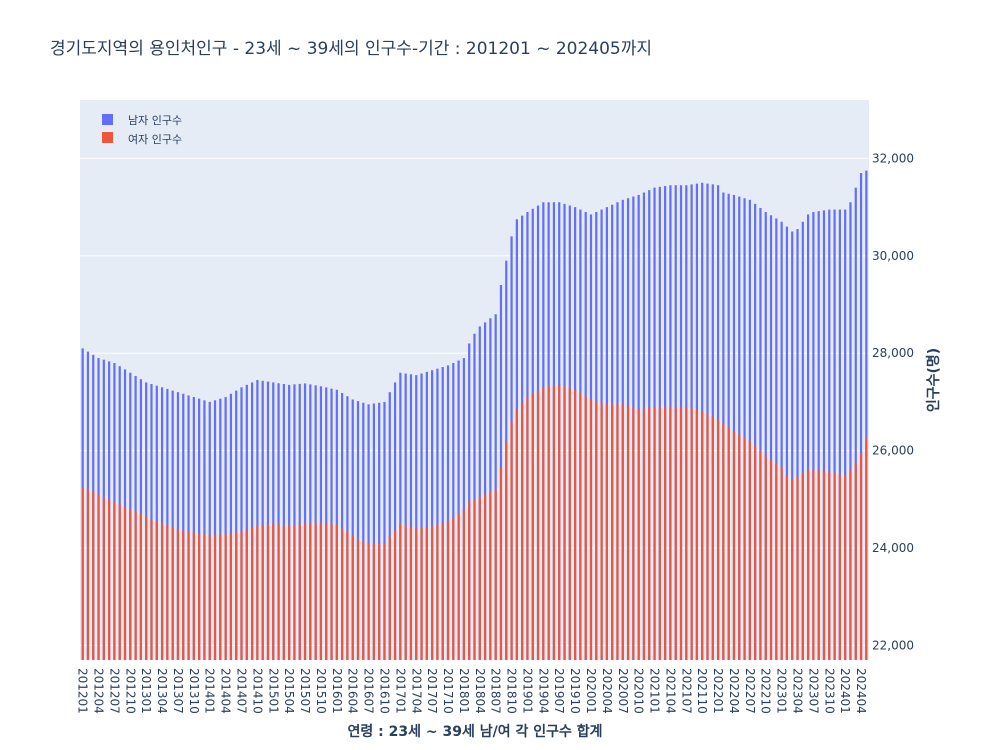 This screenshot has height=750, width=1000. Describe the element at coordinates (155, 120) in the screenshot. I see `legend-label-male: 남자 인구수` at that location.